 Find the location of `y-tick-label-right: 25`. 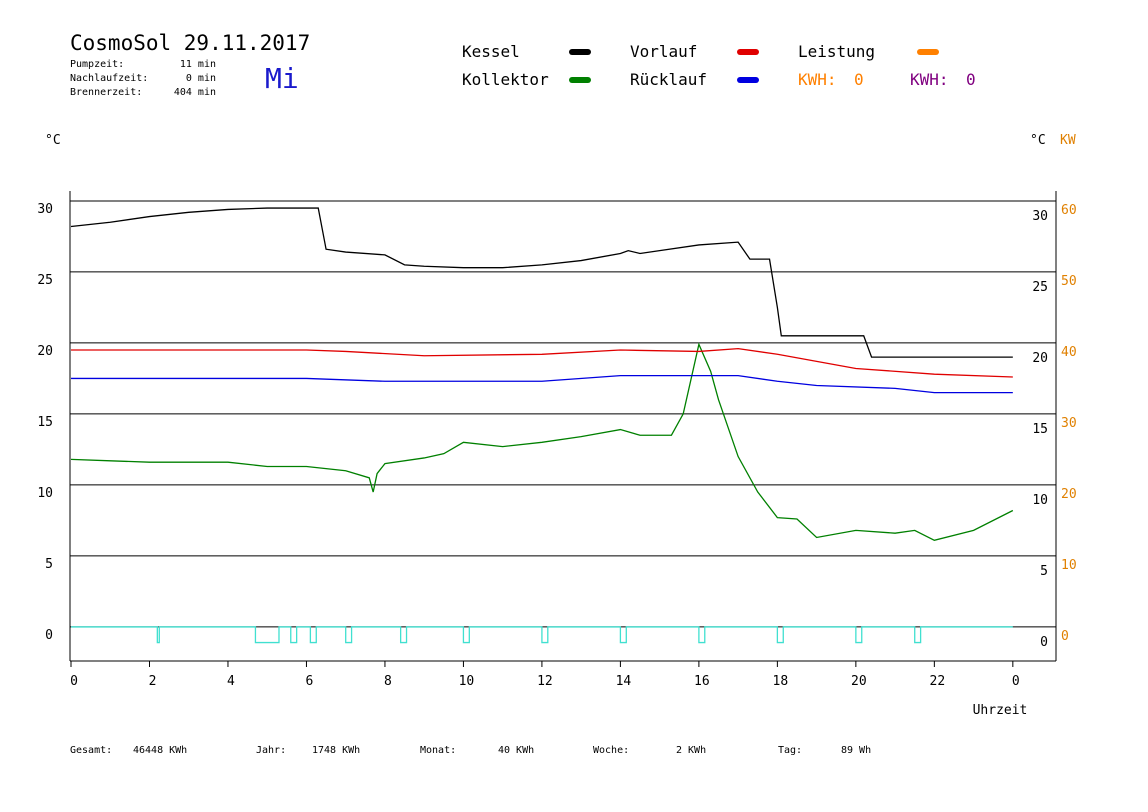

y-tick-label-right: 25 is located at coordinates (1040, 287).